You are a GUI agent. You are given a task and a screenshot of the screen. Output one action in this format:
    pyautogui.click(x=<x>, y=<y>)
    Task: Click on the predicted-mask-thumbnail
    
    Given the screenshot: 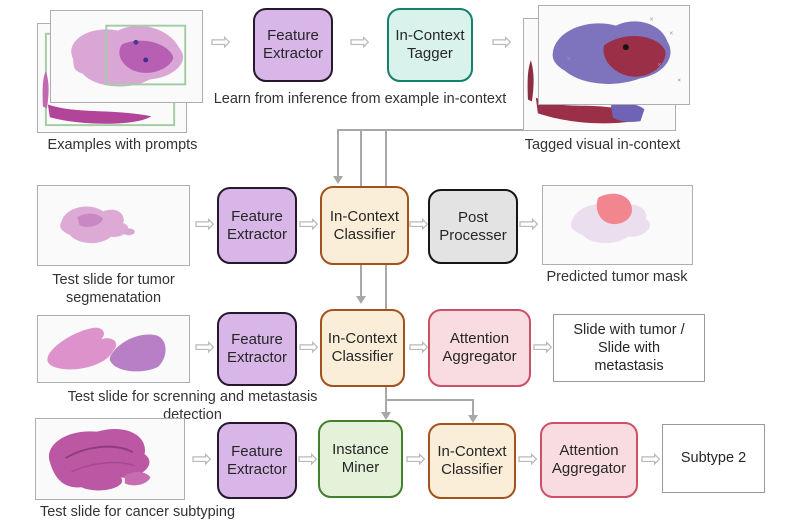 What is the action you would take?
    pyautogui.click(x=617, y=225)
    